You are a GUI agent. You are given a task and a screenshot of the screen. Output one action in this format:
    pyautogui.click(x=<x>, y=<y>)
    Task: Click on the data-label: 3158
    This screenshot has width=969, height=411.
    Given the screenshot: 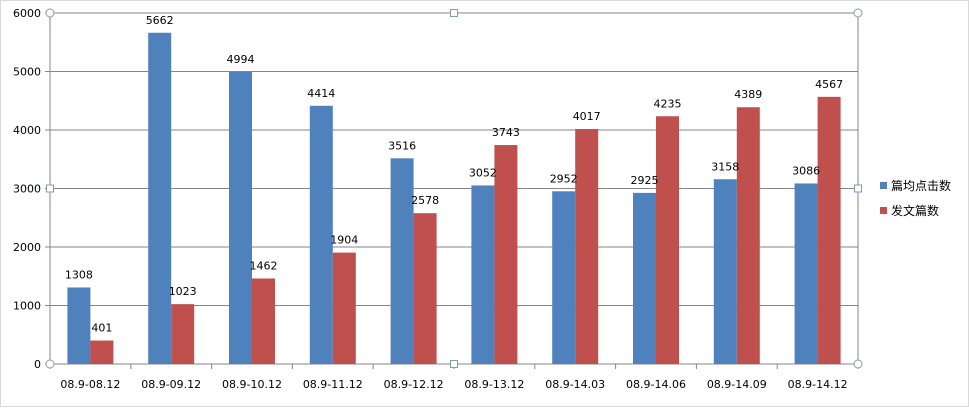 What is the action you would take?
    pyautogui.click(x=725, y=166)
    